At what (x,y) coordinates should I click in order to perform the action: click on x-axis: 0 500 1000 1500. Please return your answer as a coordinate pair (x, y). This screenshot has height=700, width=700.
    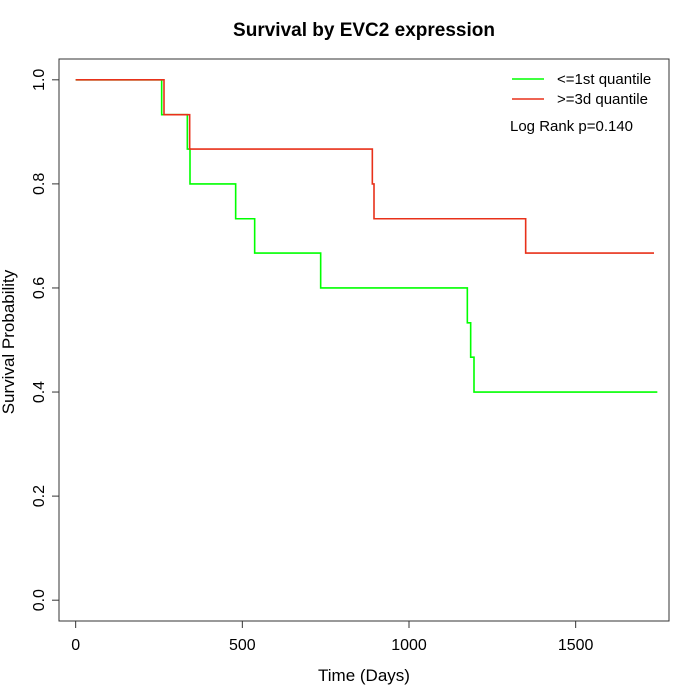
    Looking at the image, I should click on (332, 637).